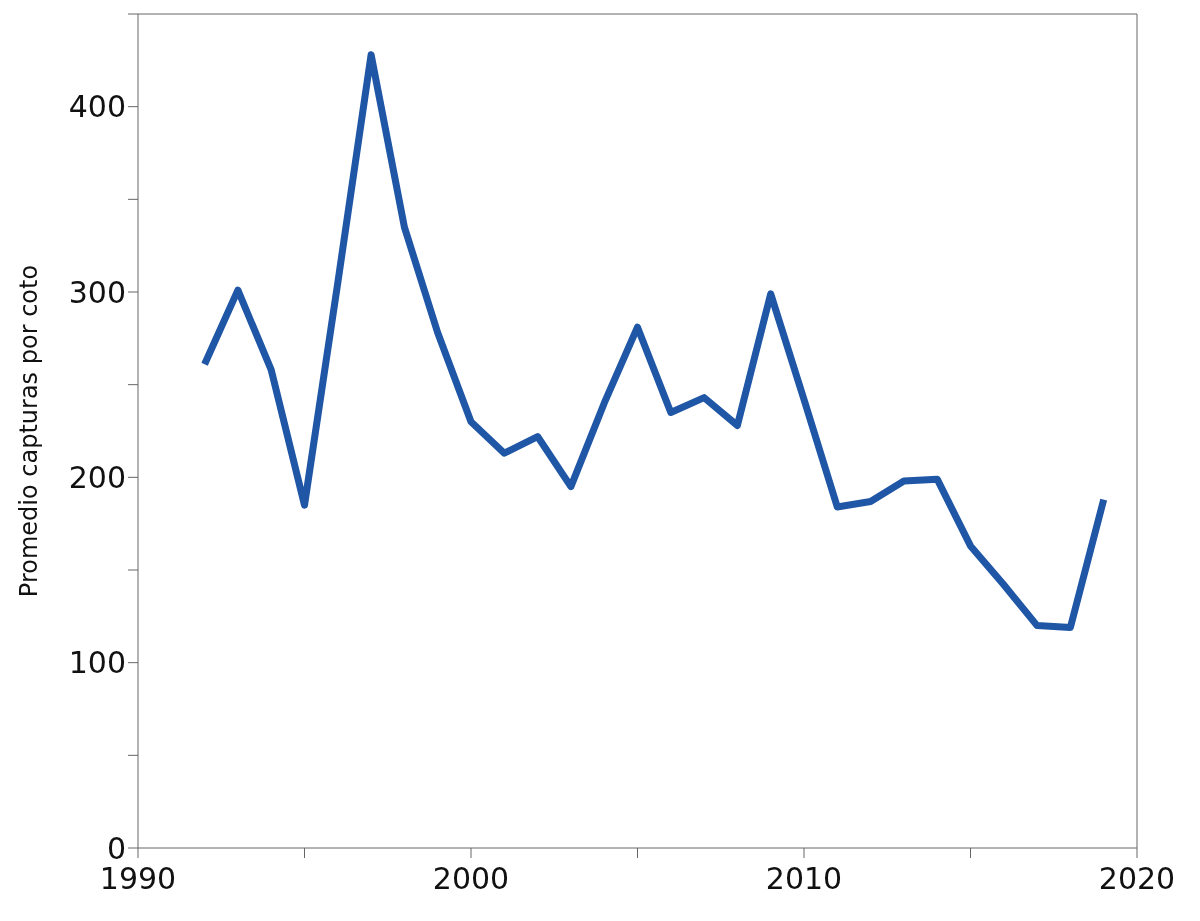 The height and width of the screenshot is (921, 1200). I want to click on y-axis-title: Promedio capturas por coto, so click(28, 431).